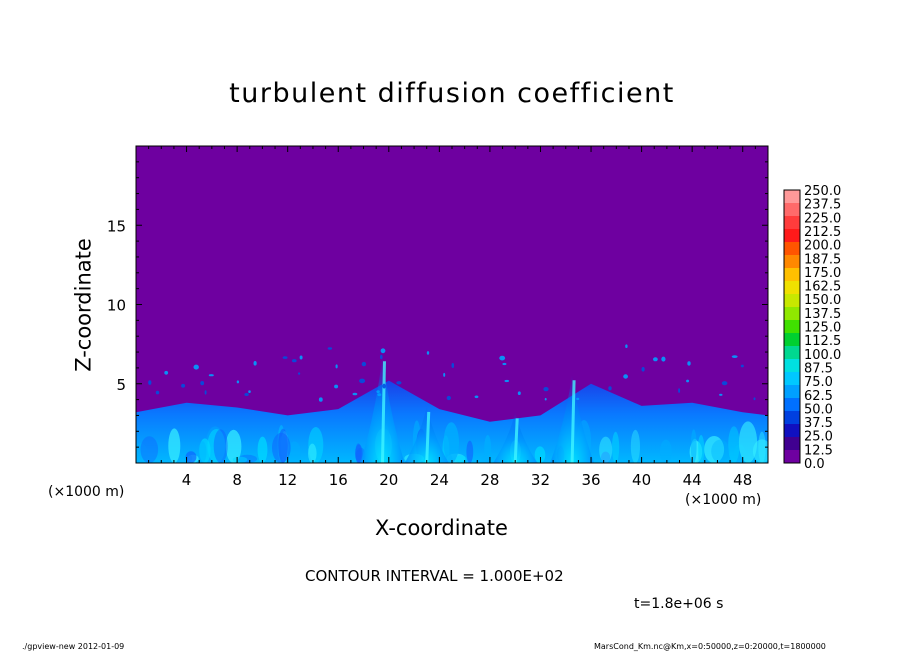 This screenshot has height=654, width=904. Describe the element at coordinates (822, 191) in the screenshot. I see `colorbar-level-label: 250.0` at that location.